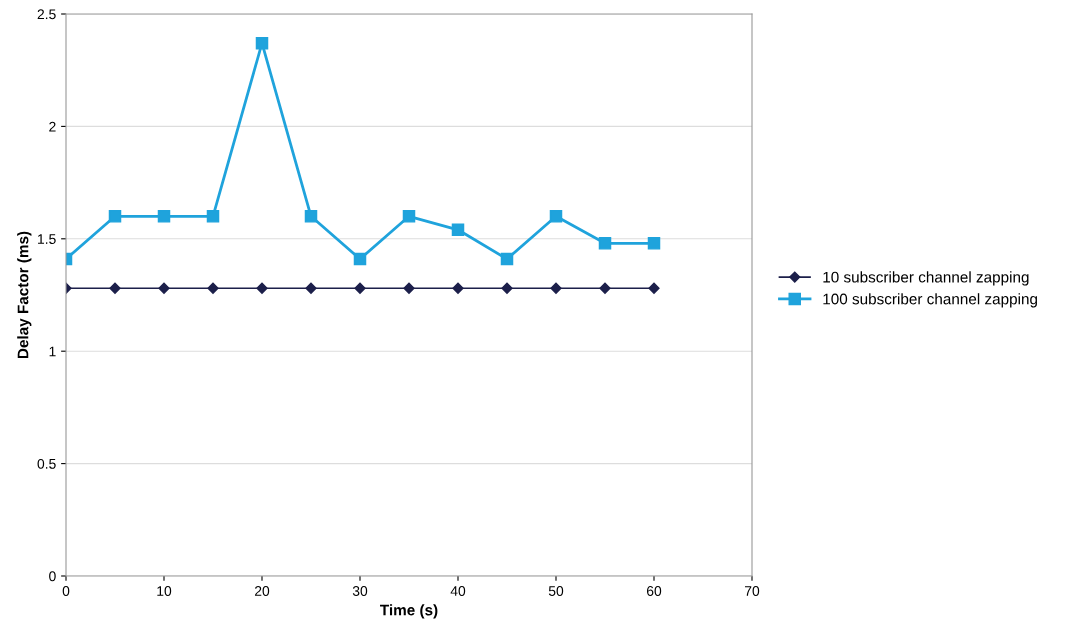 This screenshot has height=639, width=1068. What do you see at coordinates (47, 239) in the screenshot?
I see `y-tick-label: 1.5` at bounding box center [47, 239].